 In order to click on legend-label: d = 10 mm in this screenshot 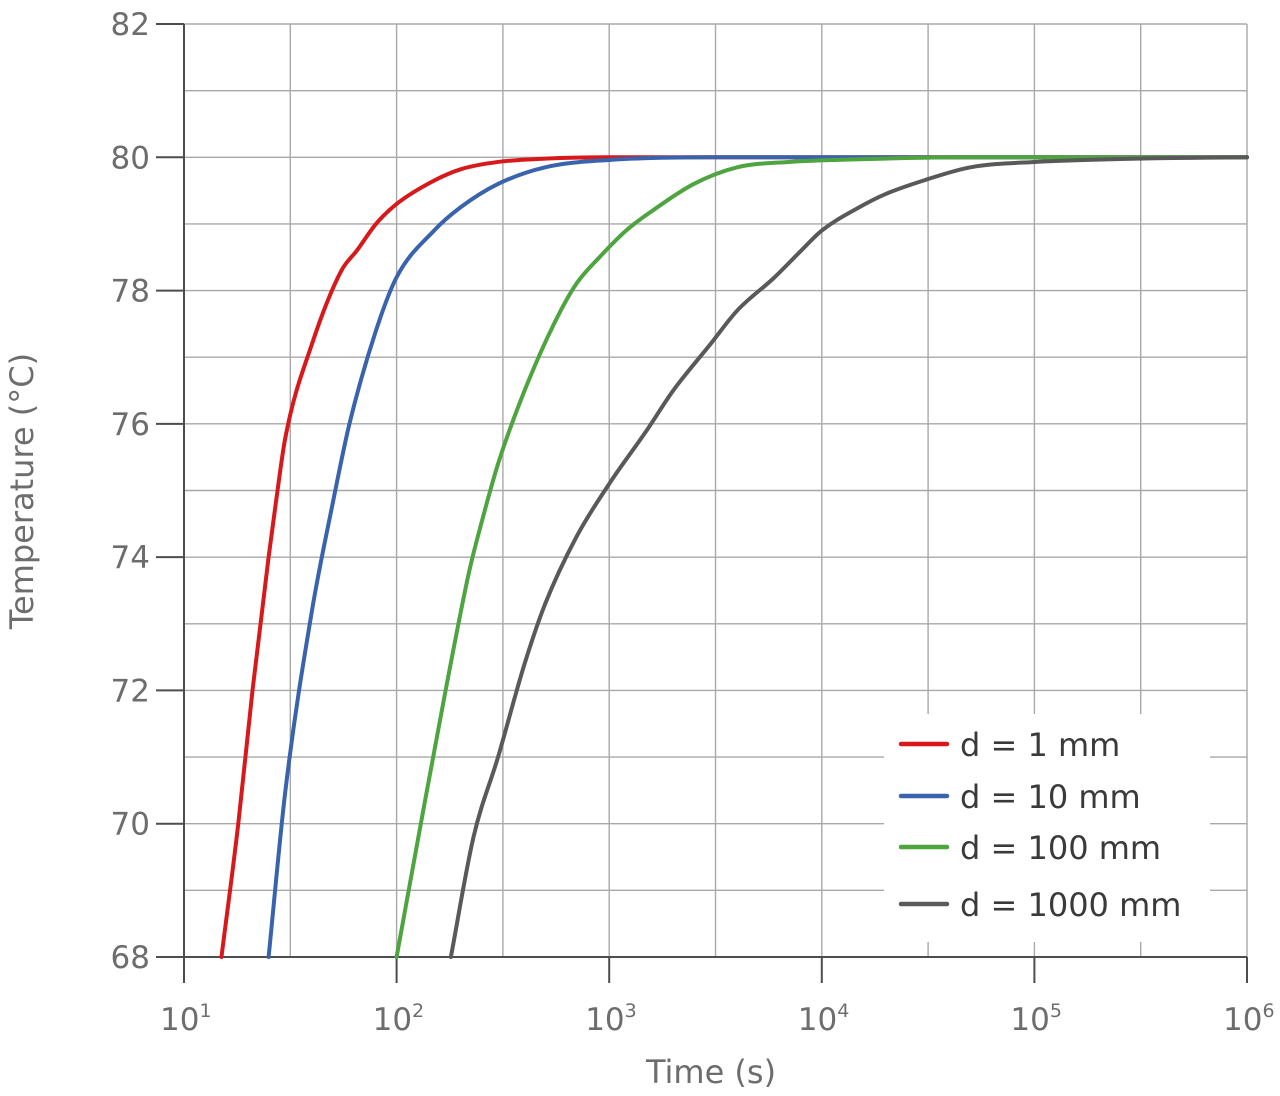, I will do `click(1050, 797)`.